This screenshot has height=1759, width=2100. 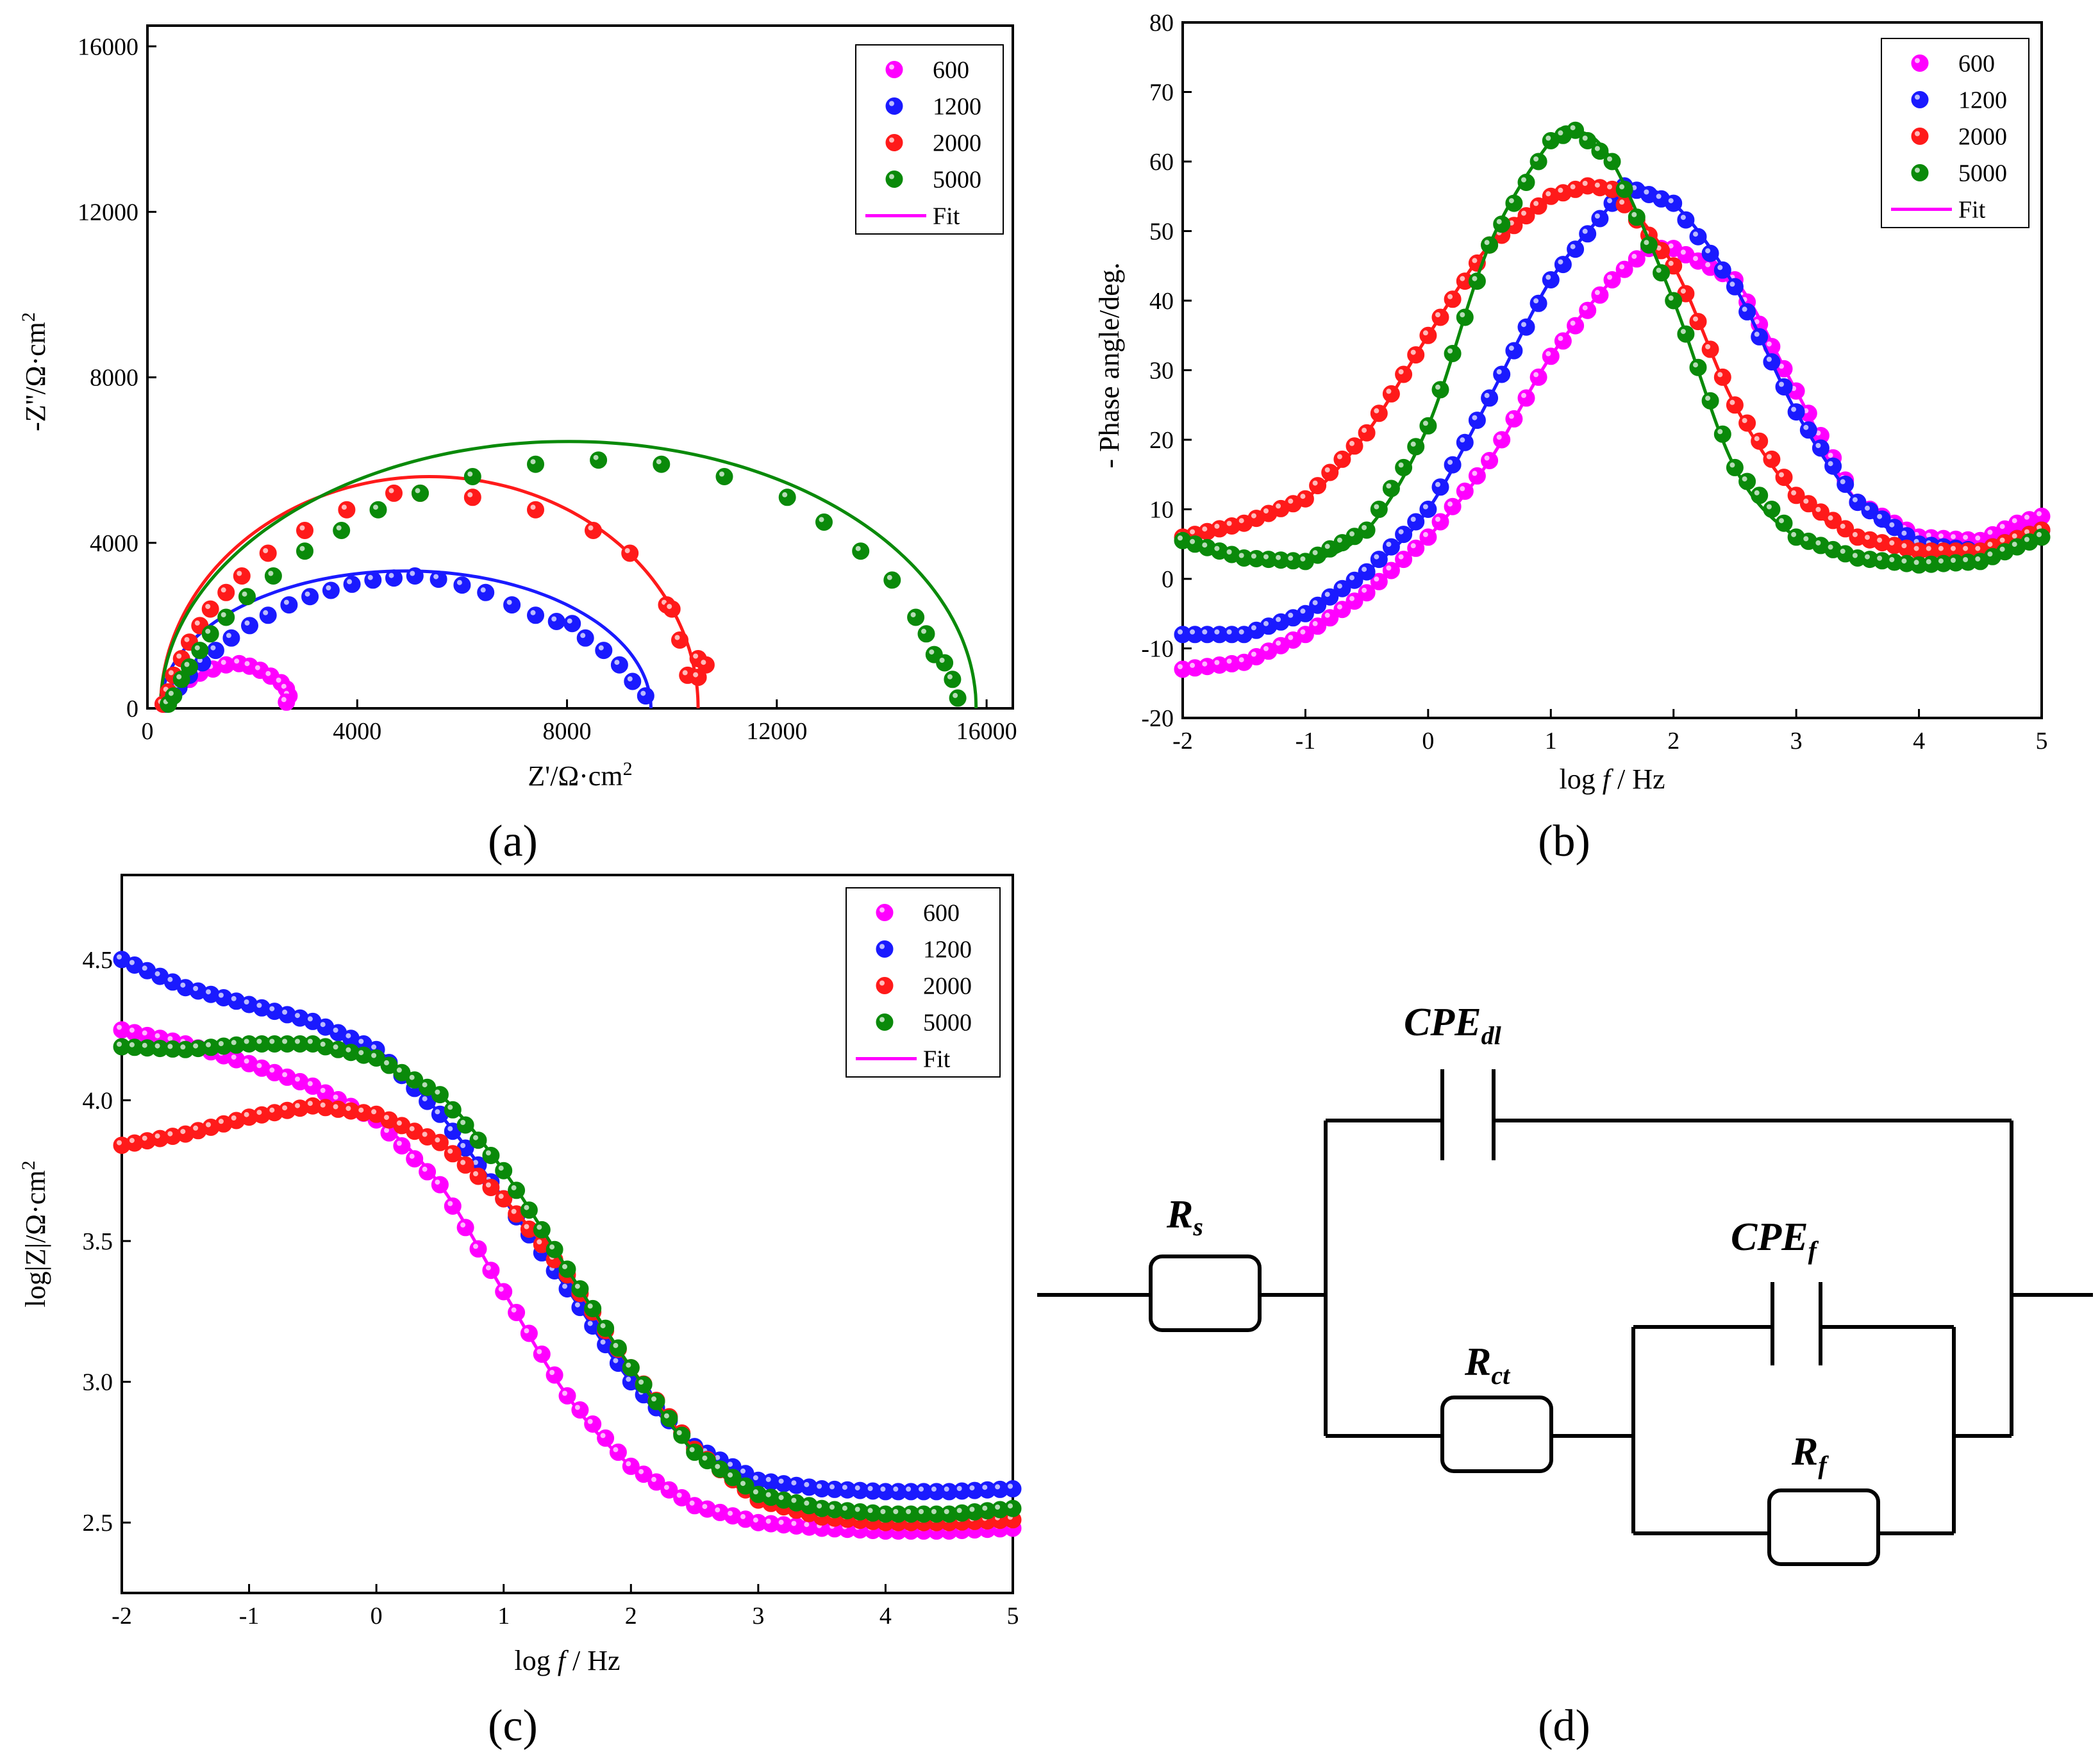 I want to click on x-tick-label: -1, so click(x=1306, y=741).